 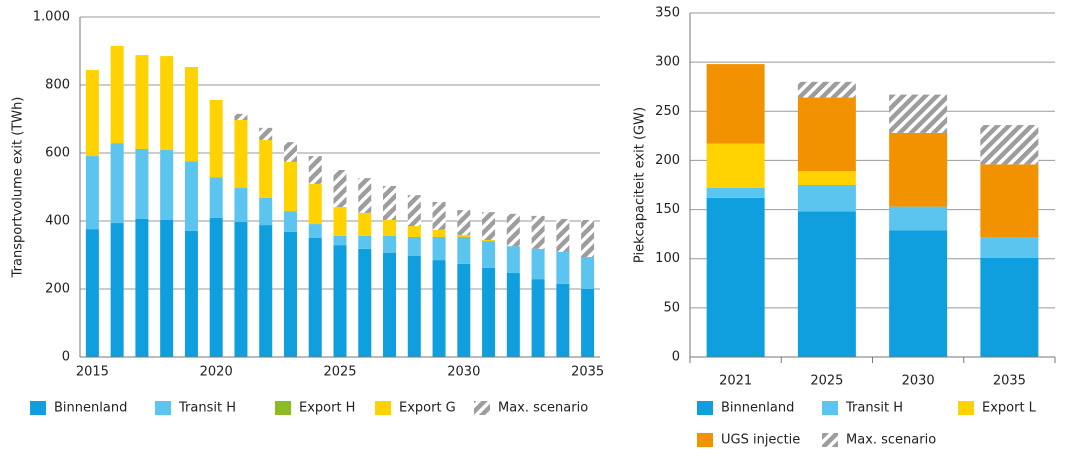 I want to click on legend-label: Export G, so click(x=427, y=408).